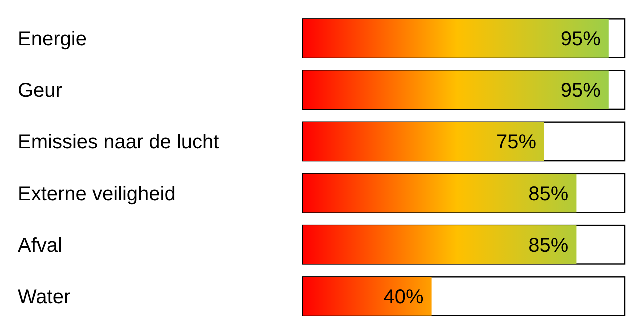 Image resolution: width=632 pixels, height=326 pixels. I want to click on y-tick-label: Water, so click(44, 297).